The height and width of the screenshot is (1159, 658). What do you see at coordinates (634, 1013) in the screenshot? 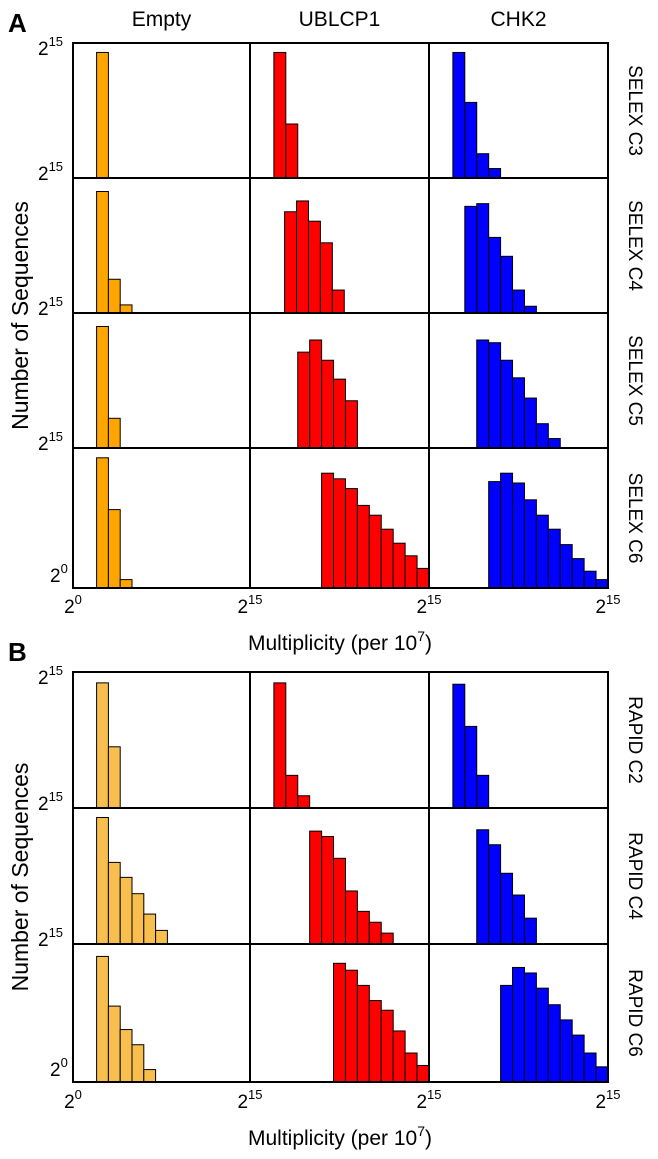
I see `row-label: RAPID C6` at bounding box center [634, 1013].